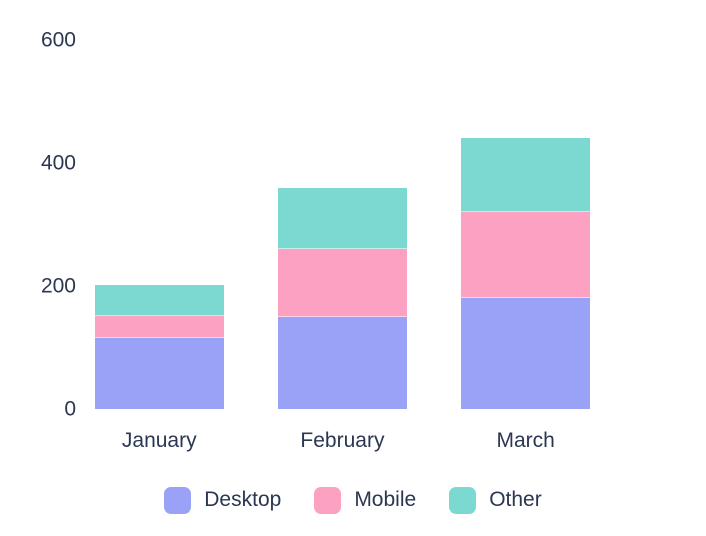 This screenshot has height=536, width=706. I want to click on legend-item-other: Other, so click(495, 500).